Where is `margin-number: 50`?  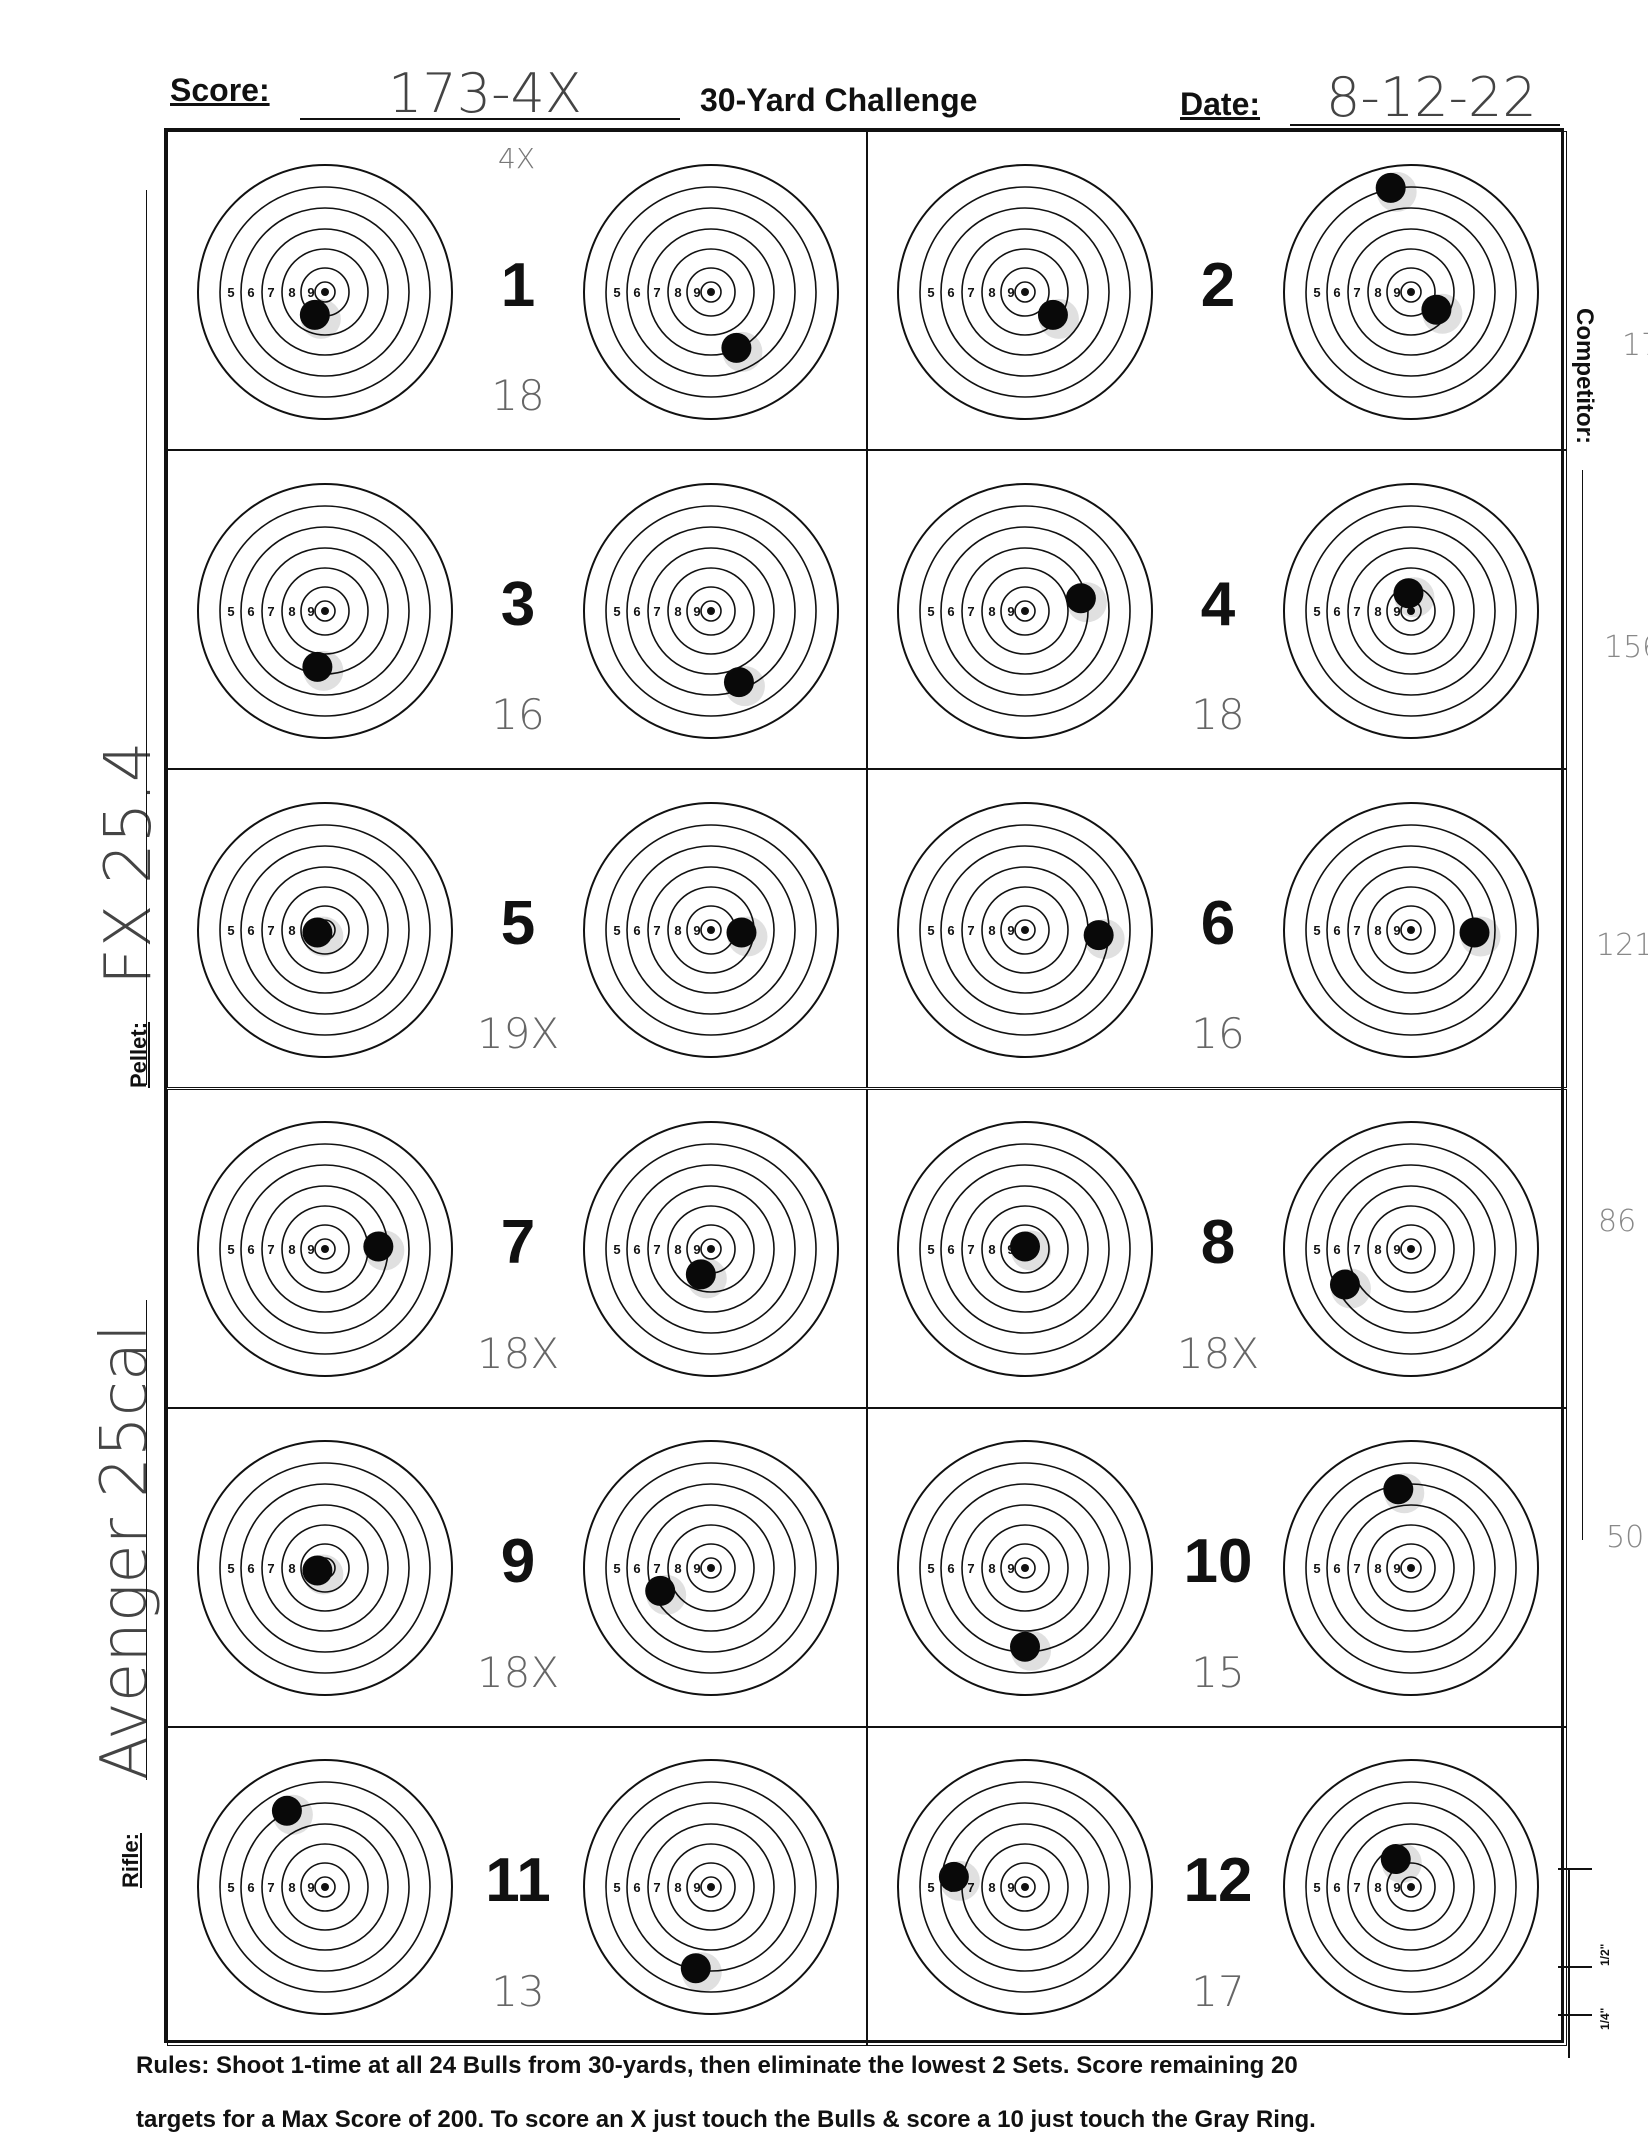 margin-number: 50 is located at coordinates (1625, 1537).